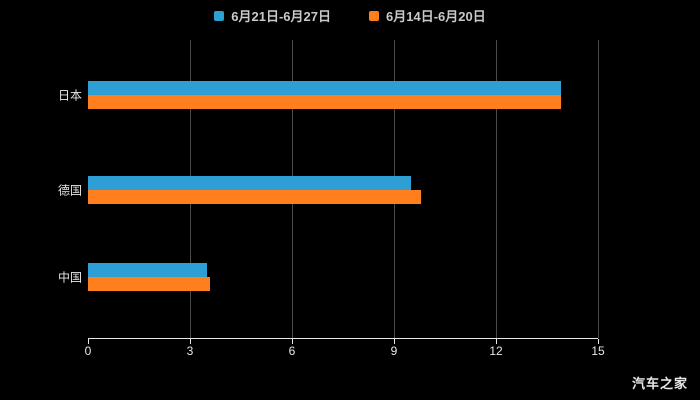 The image size is (700, 400). Describe the element at coordinates (147, 270) in the screenshot. I see `bar-中国-series0` at that location.